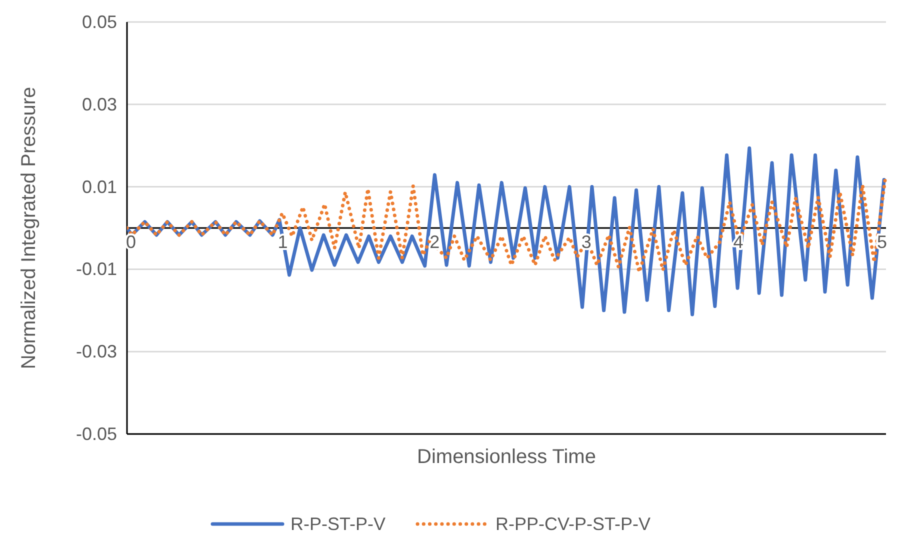 The image size is (898, 535). I want to click on x-tick-label: 3, so click(586, 242).